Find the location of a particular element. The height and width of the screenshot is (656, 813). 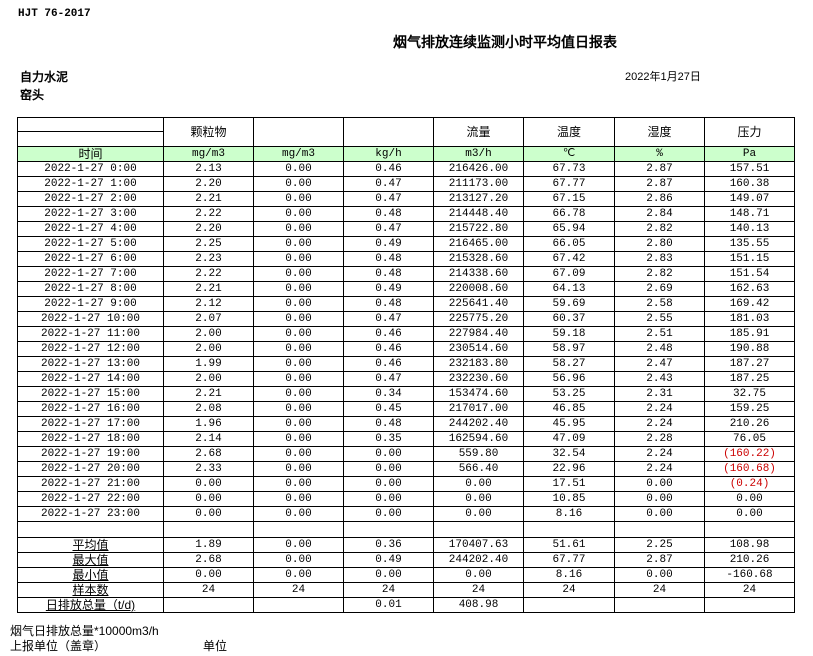

summary-value: 108.98 is located at coordinates (749, 545).